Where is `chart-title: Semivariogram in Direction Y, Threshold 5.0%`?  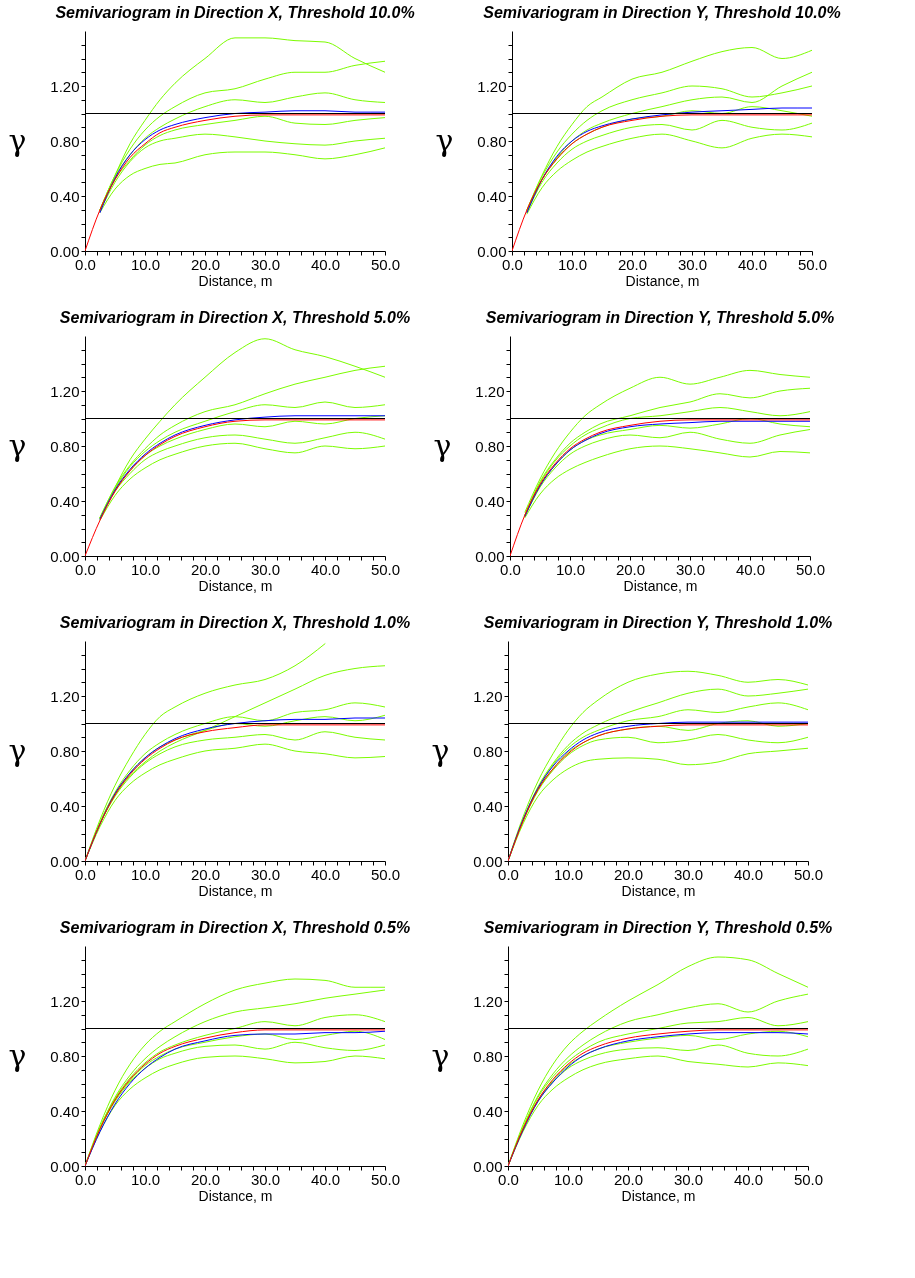 chart-title: Semivariogram in Direction Y, Threshold 5.0% is located at coordinates (660, 317).